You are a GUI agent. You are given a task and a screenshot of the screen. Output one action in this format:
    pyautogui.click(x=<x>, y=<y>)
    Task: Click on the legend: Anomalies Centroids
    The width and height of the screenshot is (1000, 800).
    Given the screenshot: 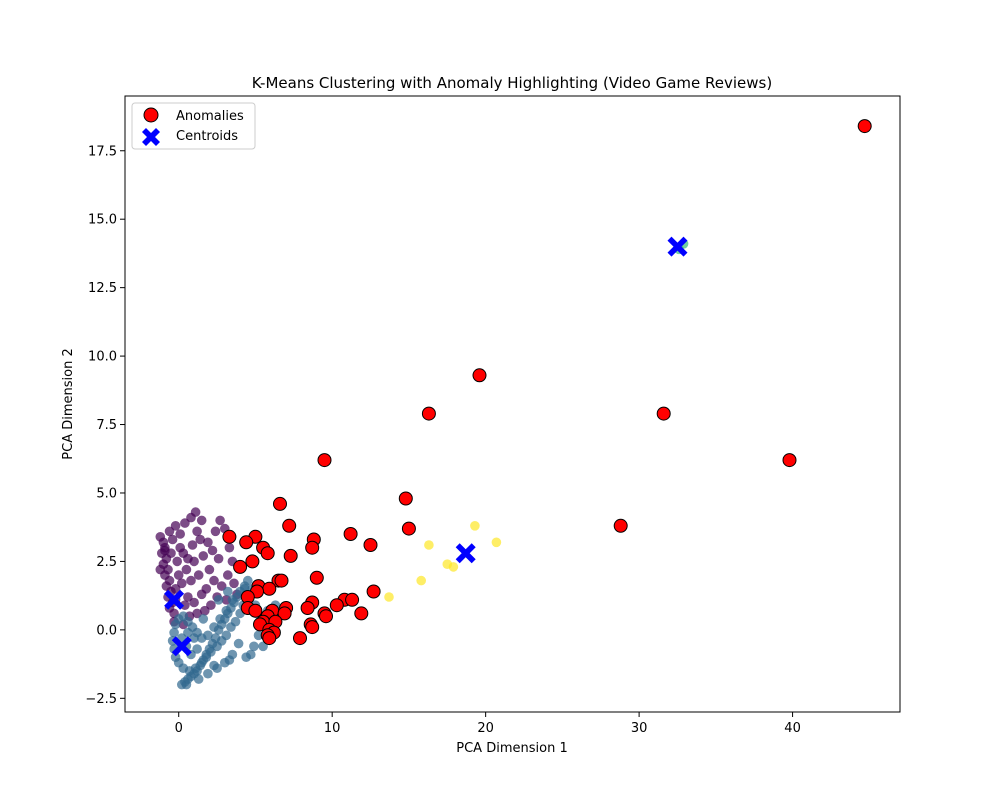 What is the action you would take?
    pyautogui.click(x=193, y=126)
    